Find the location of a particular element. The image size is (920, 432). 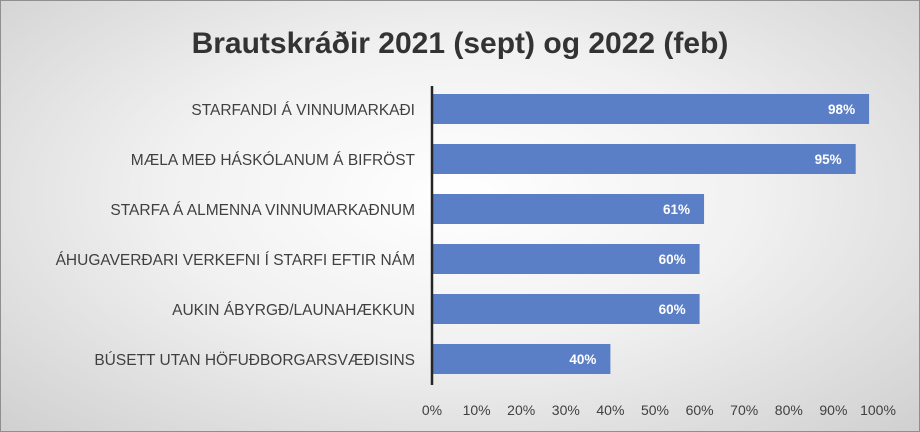

x-tick-label: 70% is located at coordinates (744, 410).